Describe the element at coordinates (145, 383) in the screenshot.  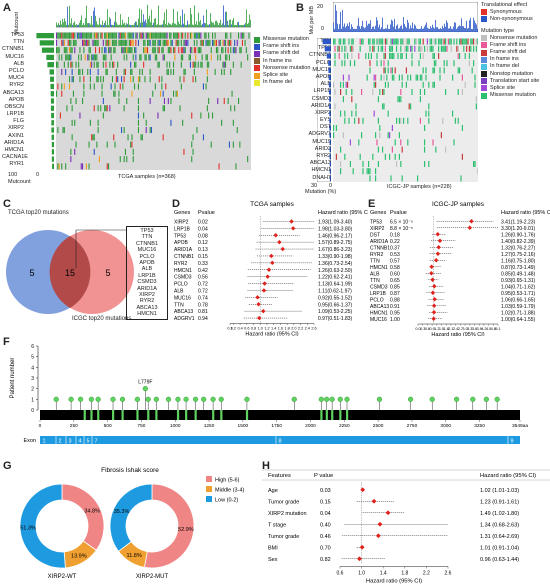
I see `f-annotation: L779F` at that location.